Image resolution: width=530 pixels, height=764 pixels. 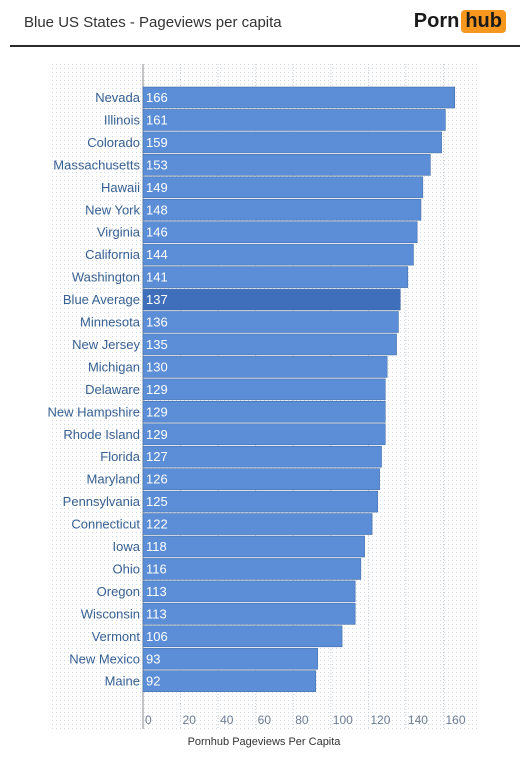 What do you see at coordinates (157, 277) in the screenshot?
I see `bar-value-label: 141` at bounding box center [157, 277].